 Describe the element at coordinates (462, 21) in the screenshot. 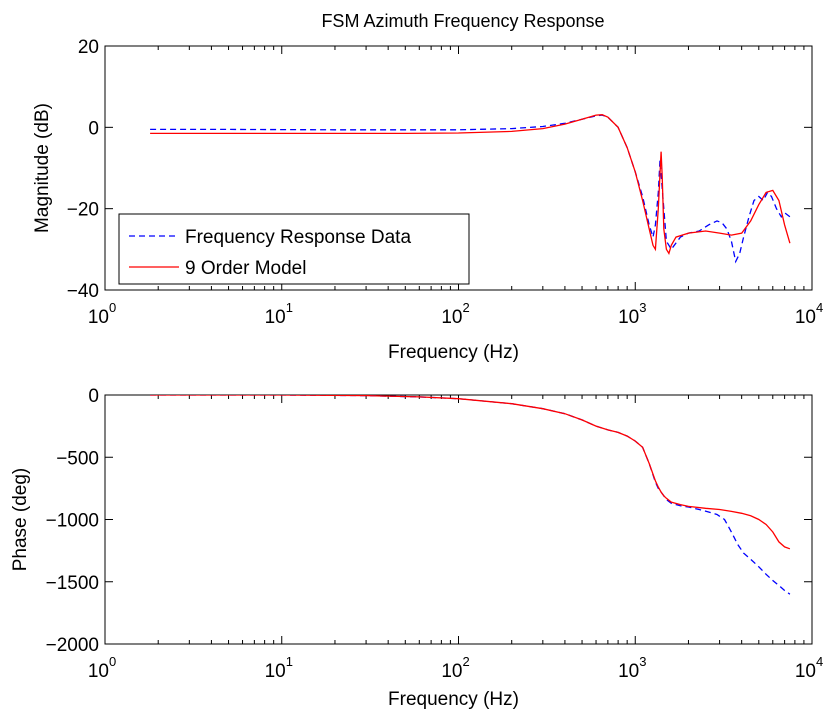

I see `figure-title: FSM Azimuth Frequency Response` at that location.